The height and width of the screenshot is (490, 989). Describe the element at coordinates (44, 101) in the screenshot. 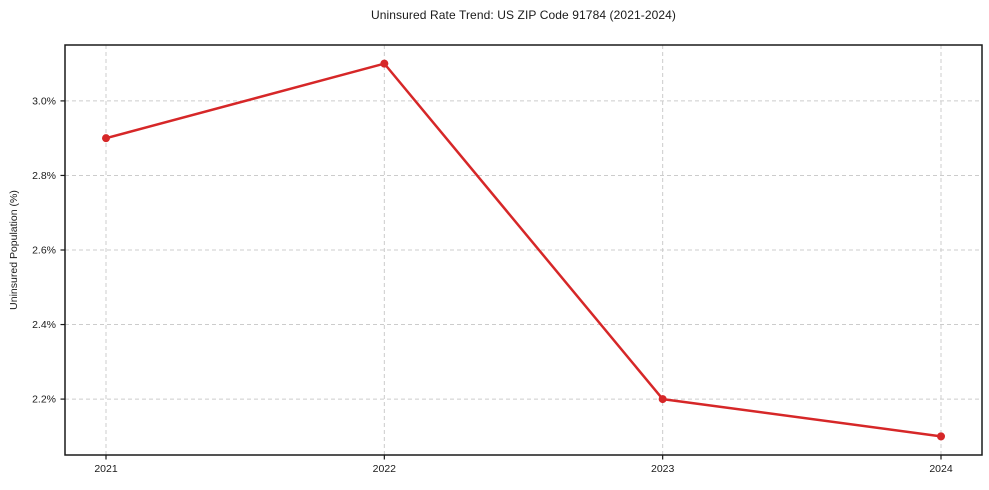

I see `y-tick-label: 3.0%` at that location.